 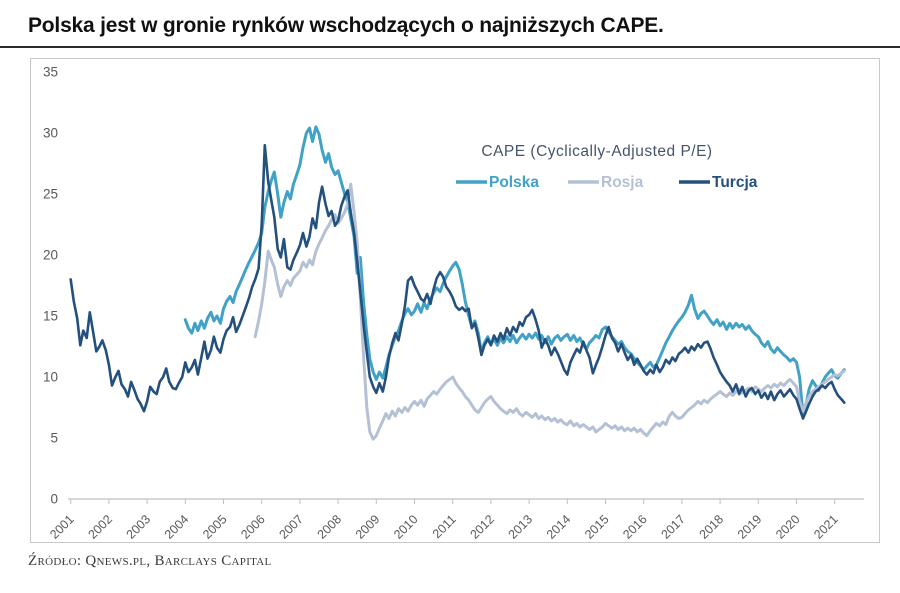 What do you see at coordinates (100, 526) in the screenshot?
I see `x-axis-label: 2002` at bounding box center [100, 526].